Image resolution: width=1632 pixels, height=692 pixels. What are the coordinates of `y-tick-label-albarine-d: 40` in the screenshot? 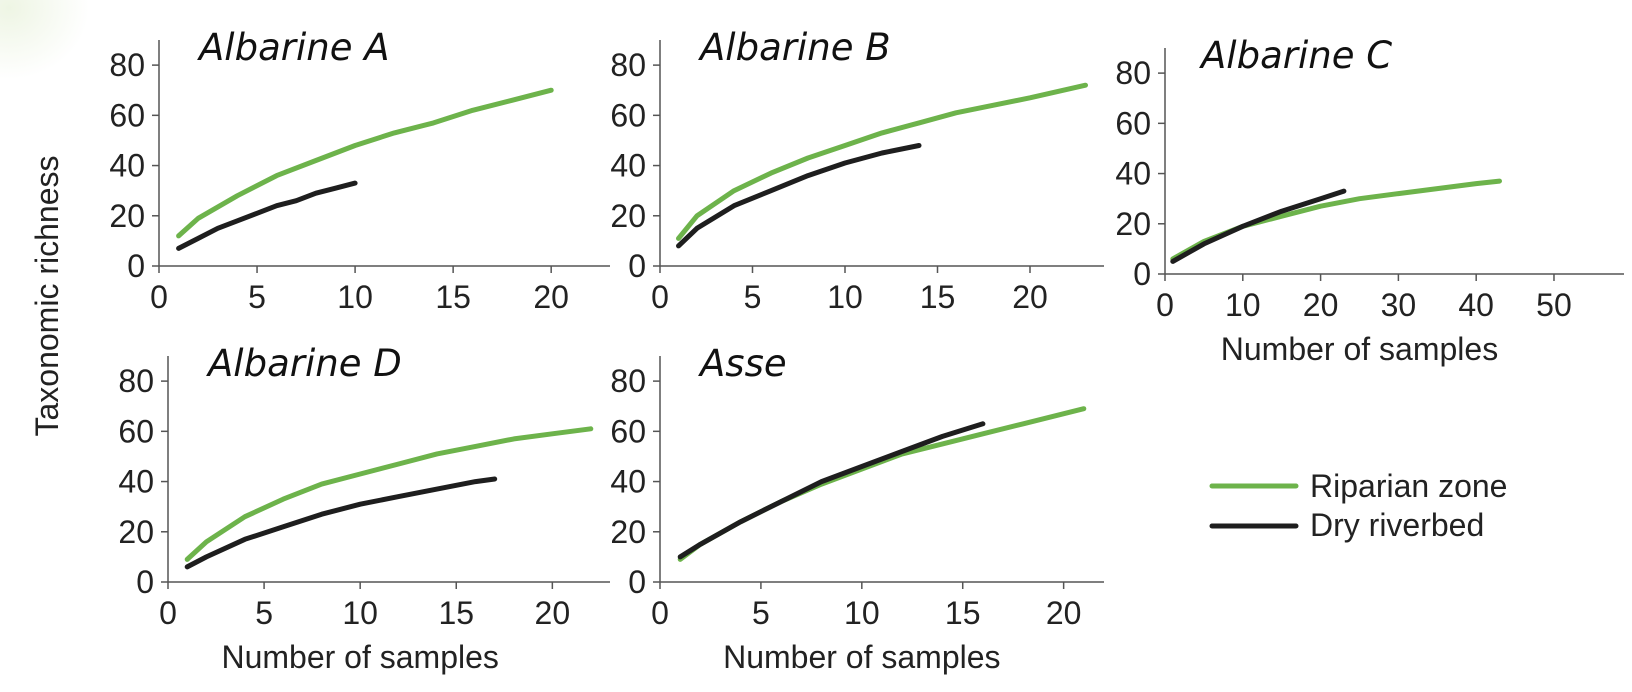 It's located at (136, 482).